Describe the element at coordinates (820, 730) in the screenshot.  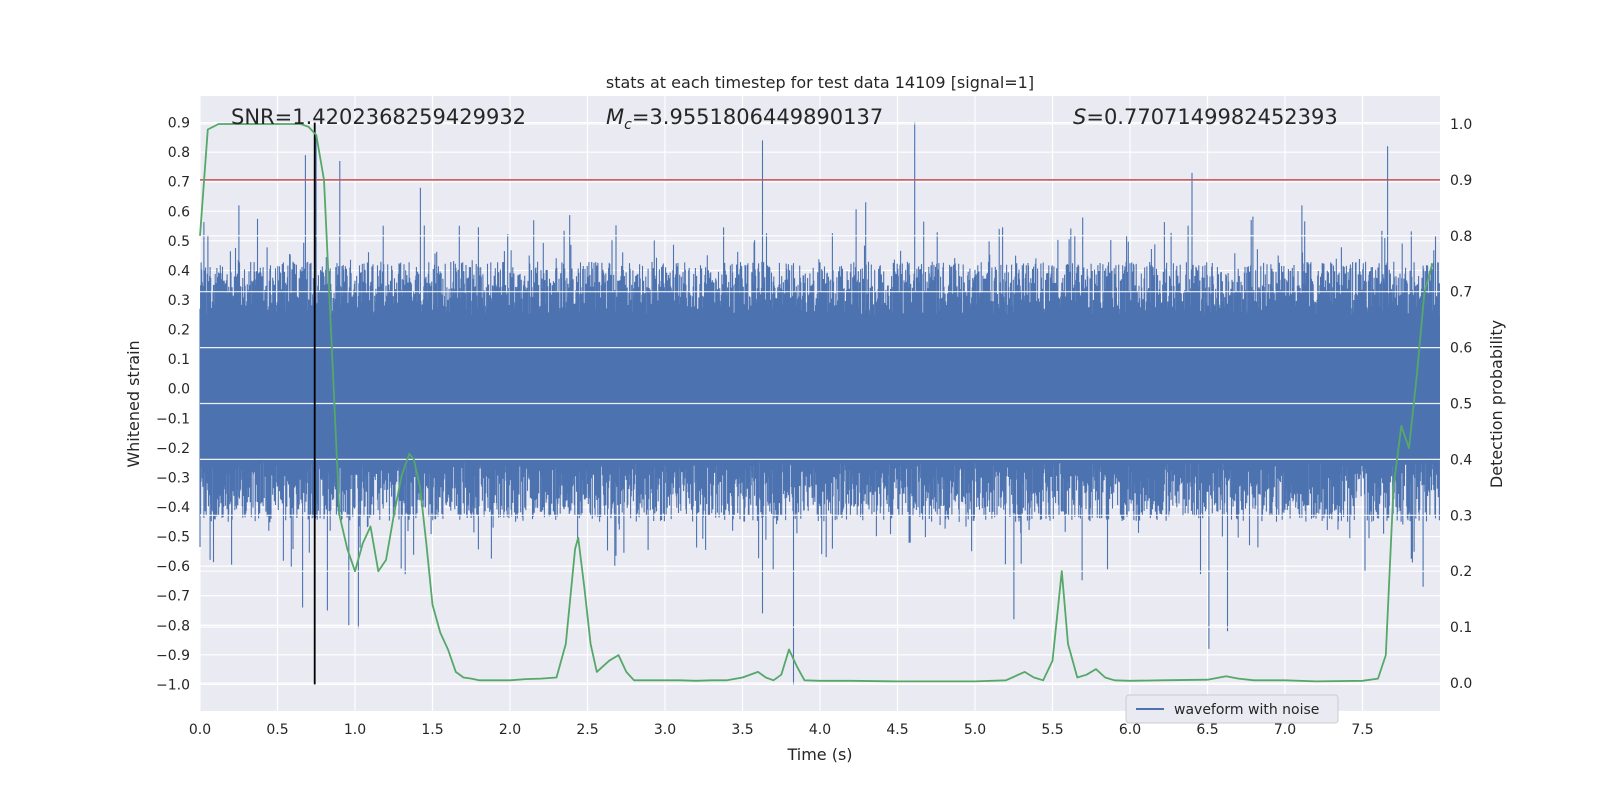
I see `x-tick-label: 4.0` at that location.